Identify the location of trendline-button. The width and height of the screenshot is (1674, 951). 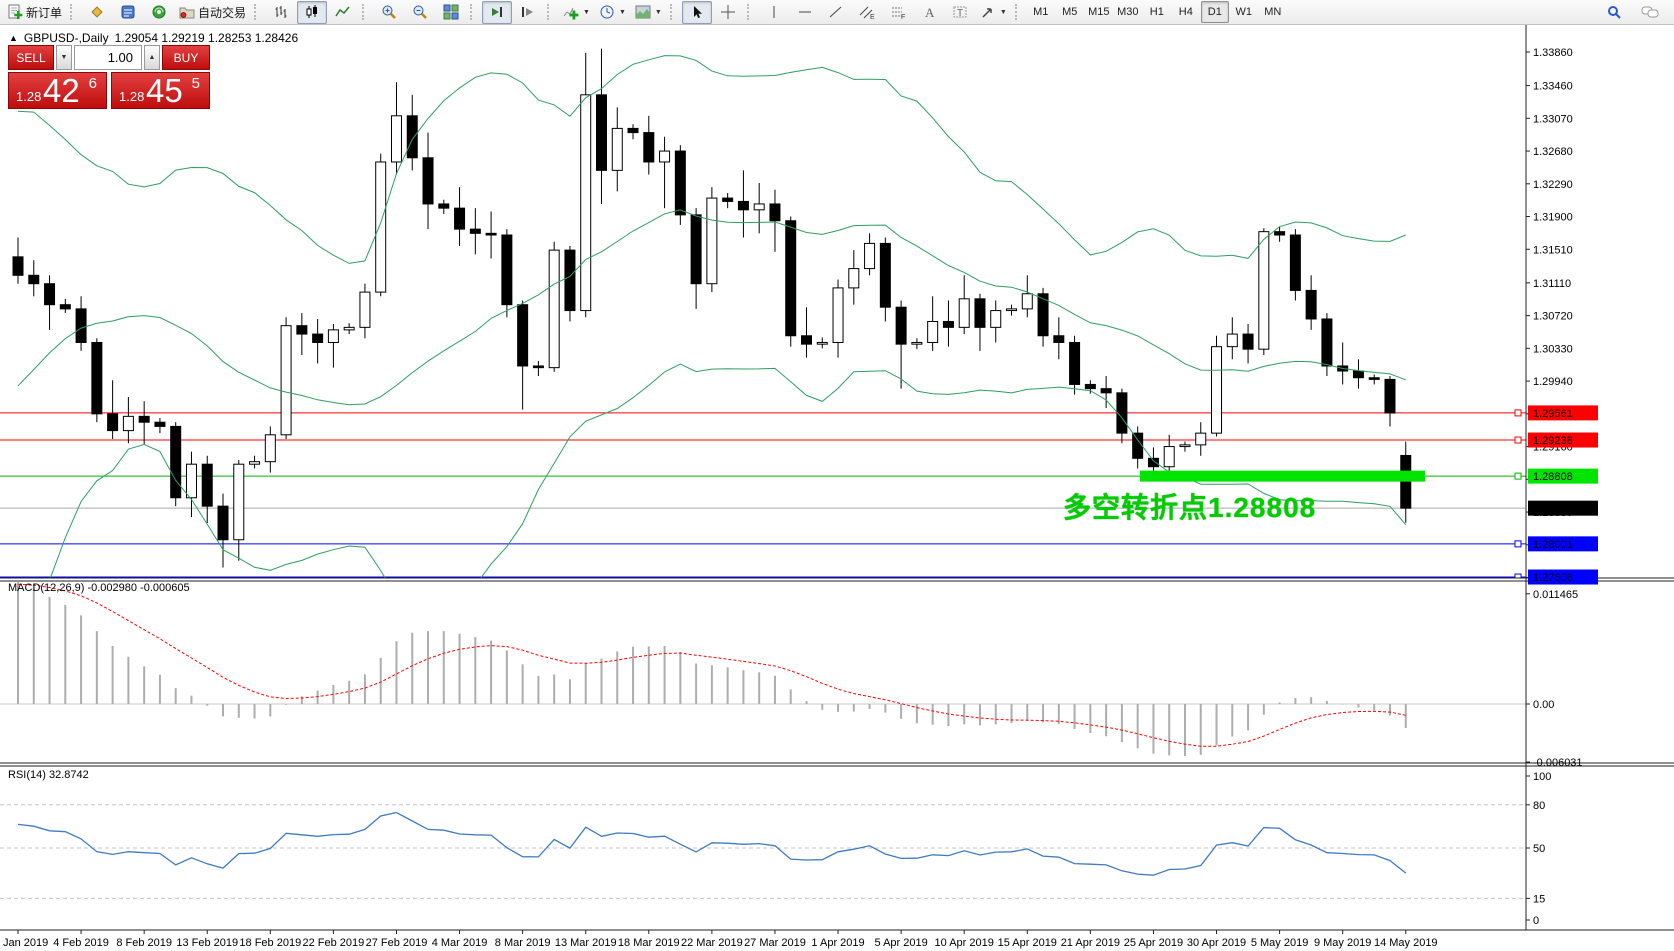
(836, 12).